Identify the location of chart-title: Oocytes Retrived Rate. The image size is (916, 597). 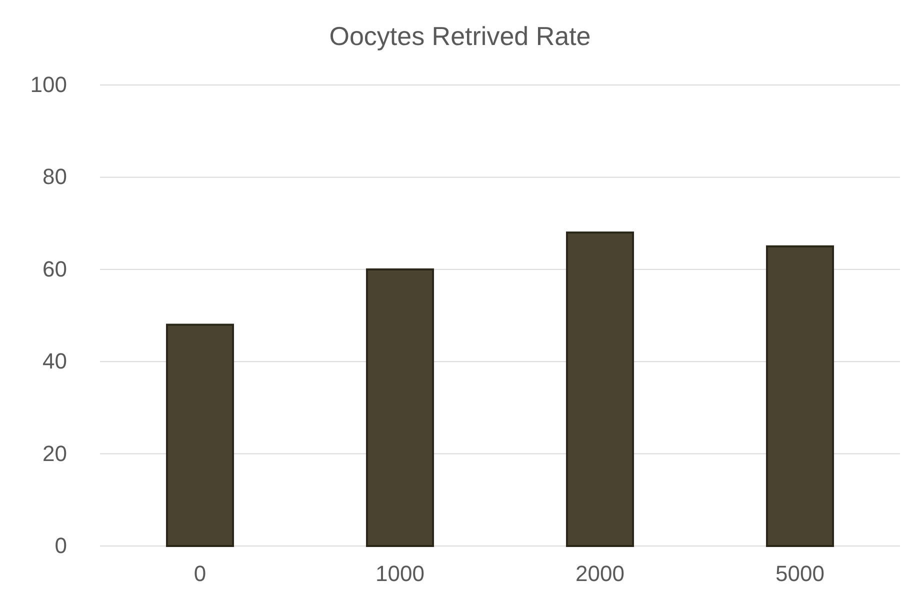
(460, 36).